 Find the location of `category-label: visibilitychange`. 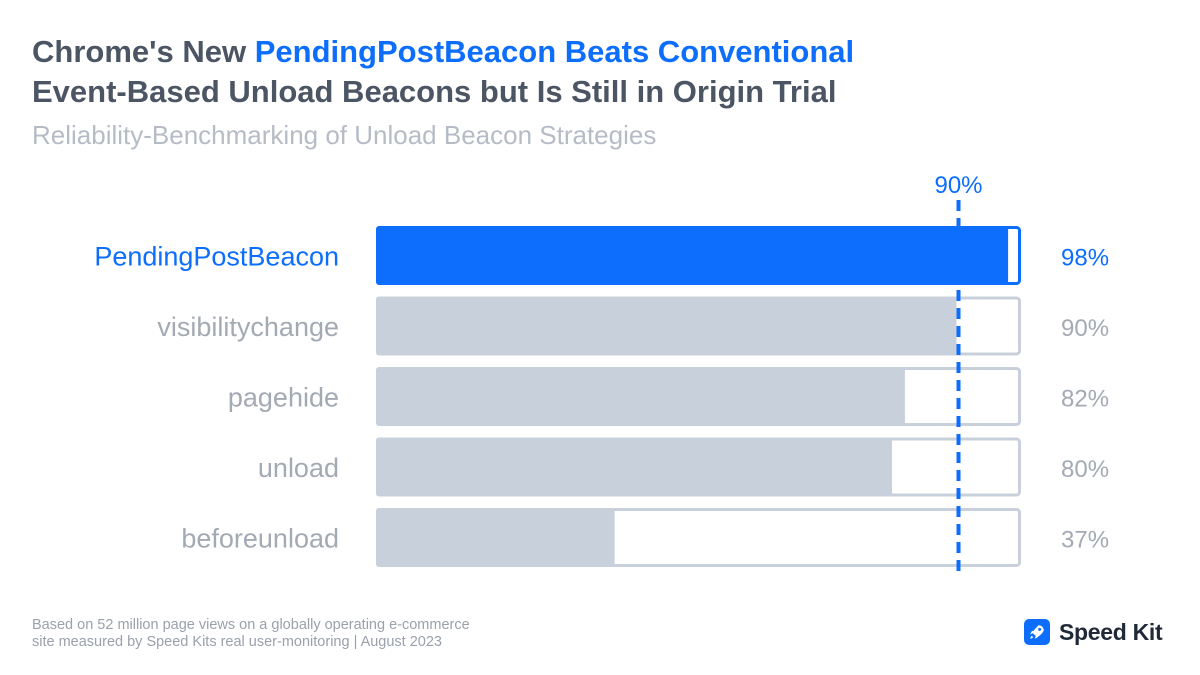

category-label: visibilitychange is located at coordinates (248, 327).